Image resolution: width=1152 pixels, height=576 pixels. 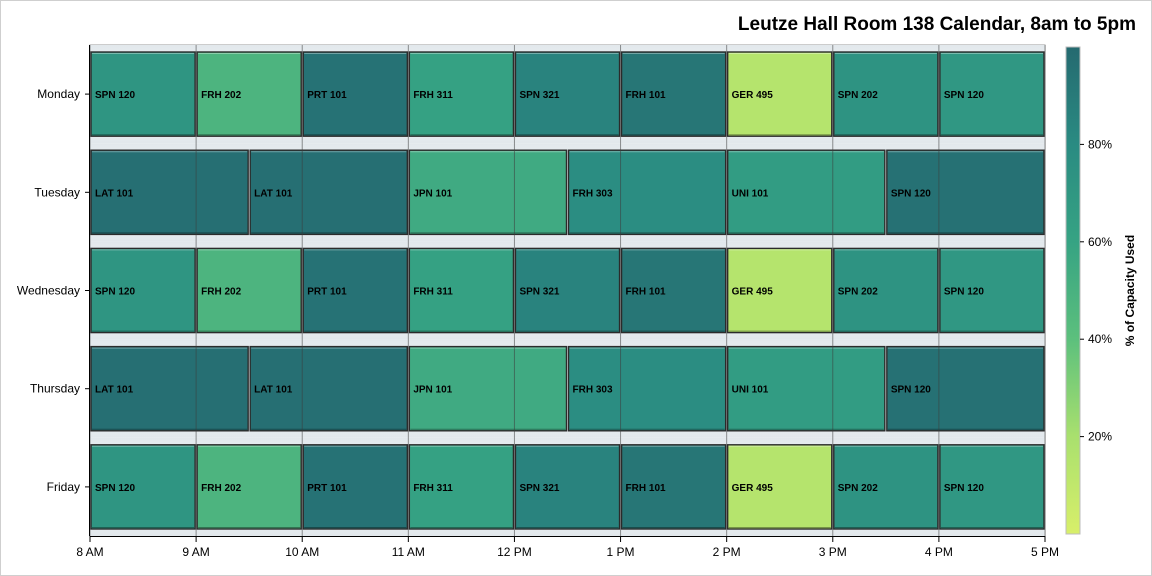 I want to click on row-band, so click(x=567, y=388).